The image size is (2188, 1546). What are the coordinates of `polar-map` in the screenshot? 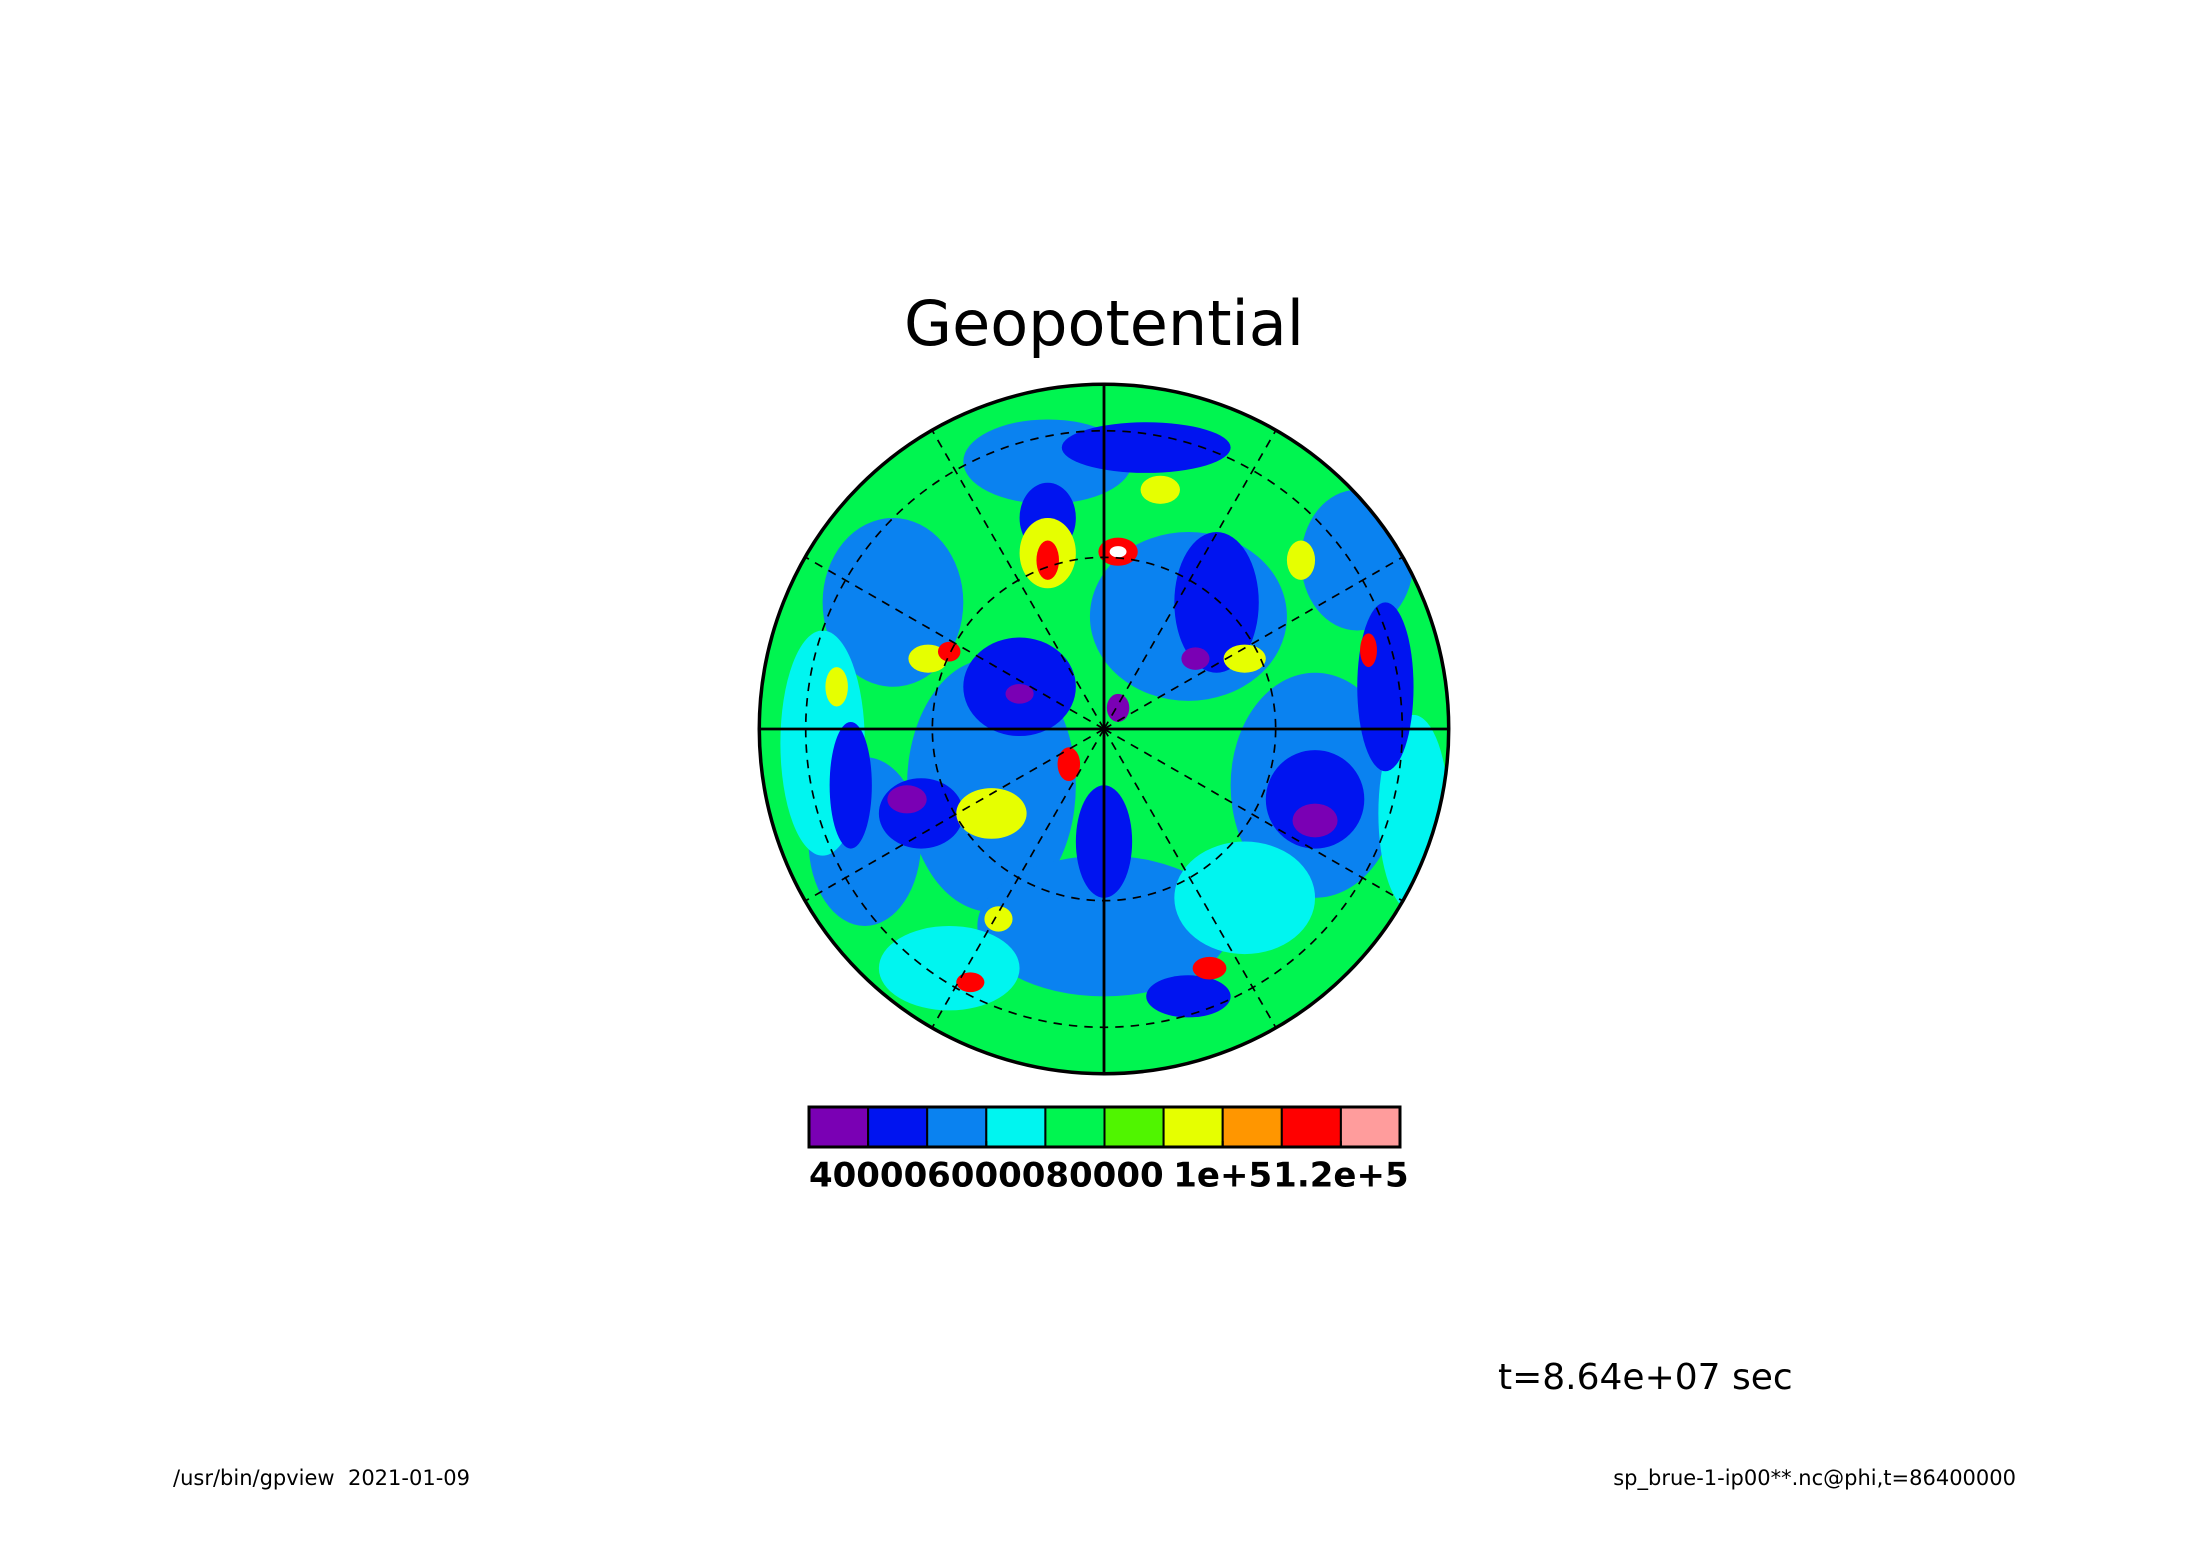 It's located at (1104, 729).